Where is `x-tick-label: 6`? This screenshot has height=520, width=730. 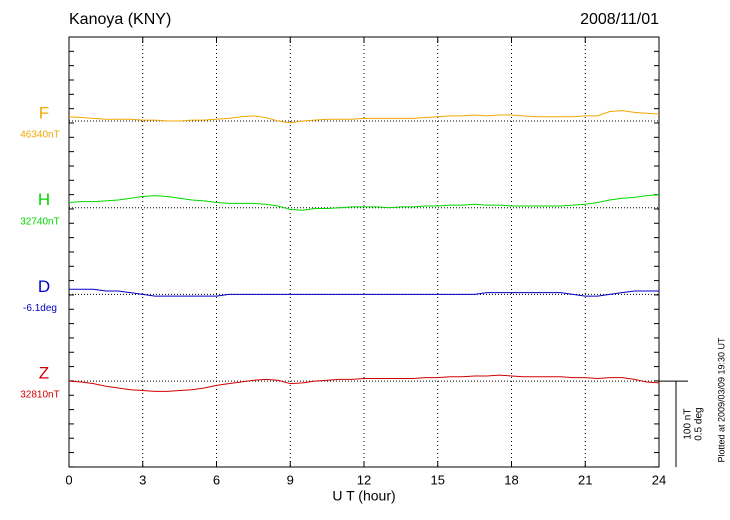 x-tick-label: 6 is located at coordinates (216, 479).